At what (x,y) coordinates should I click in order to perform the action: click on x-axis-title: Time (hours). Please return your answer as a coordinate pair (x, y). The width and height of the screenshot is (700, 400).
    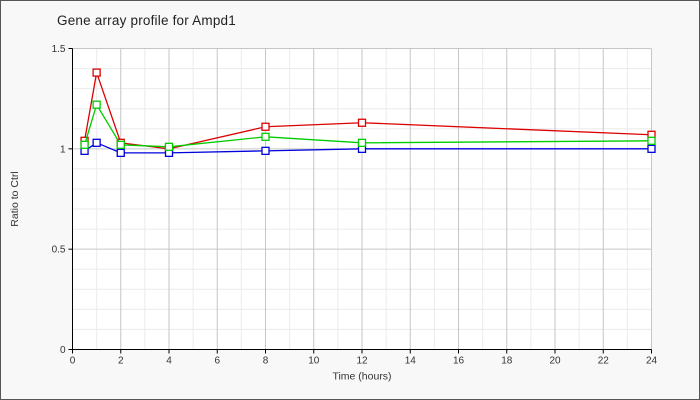
    Looking at the image, I should click on (361, 377).